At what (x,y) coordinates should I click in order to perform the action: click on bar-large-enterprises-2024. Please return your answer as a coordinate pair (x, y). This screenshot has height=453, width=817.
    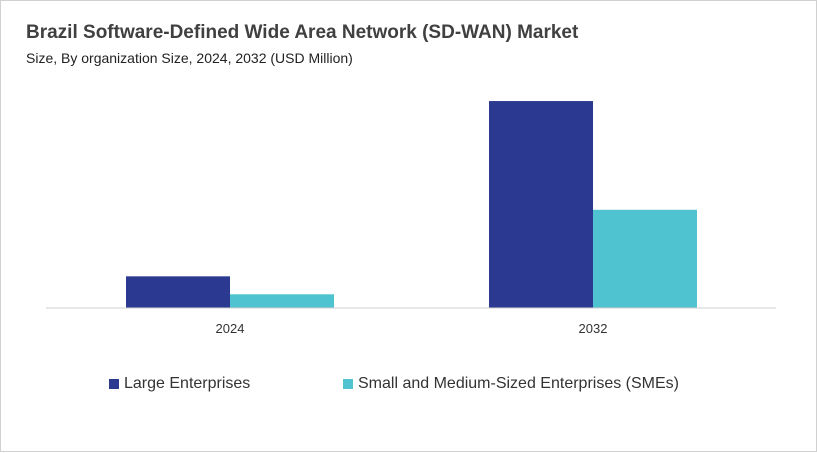
    Looking at the image, I should click on (178, 292).